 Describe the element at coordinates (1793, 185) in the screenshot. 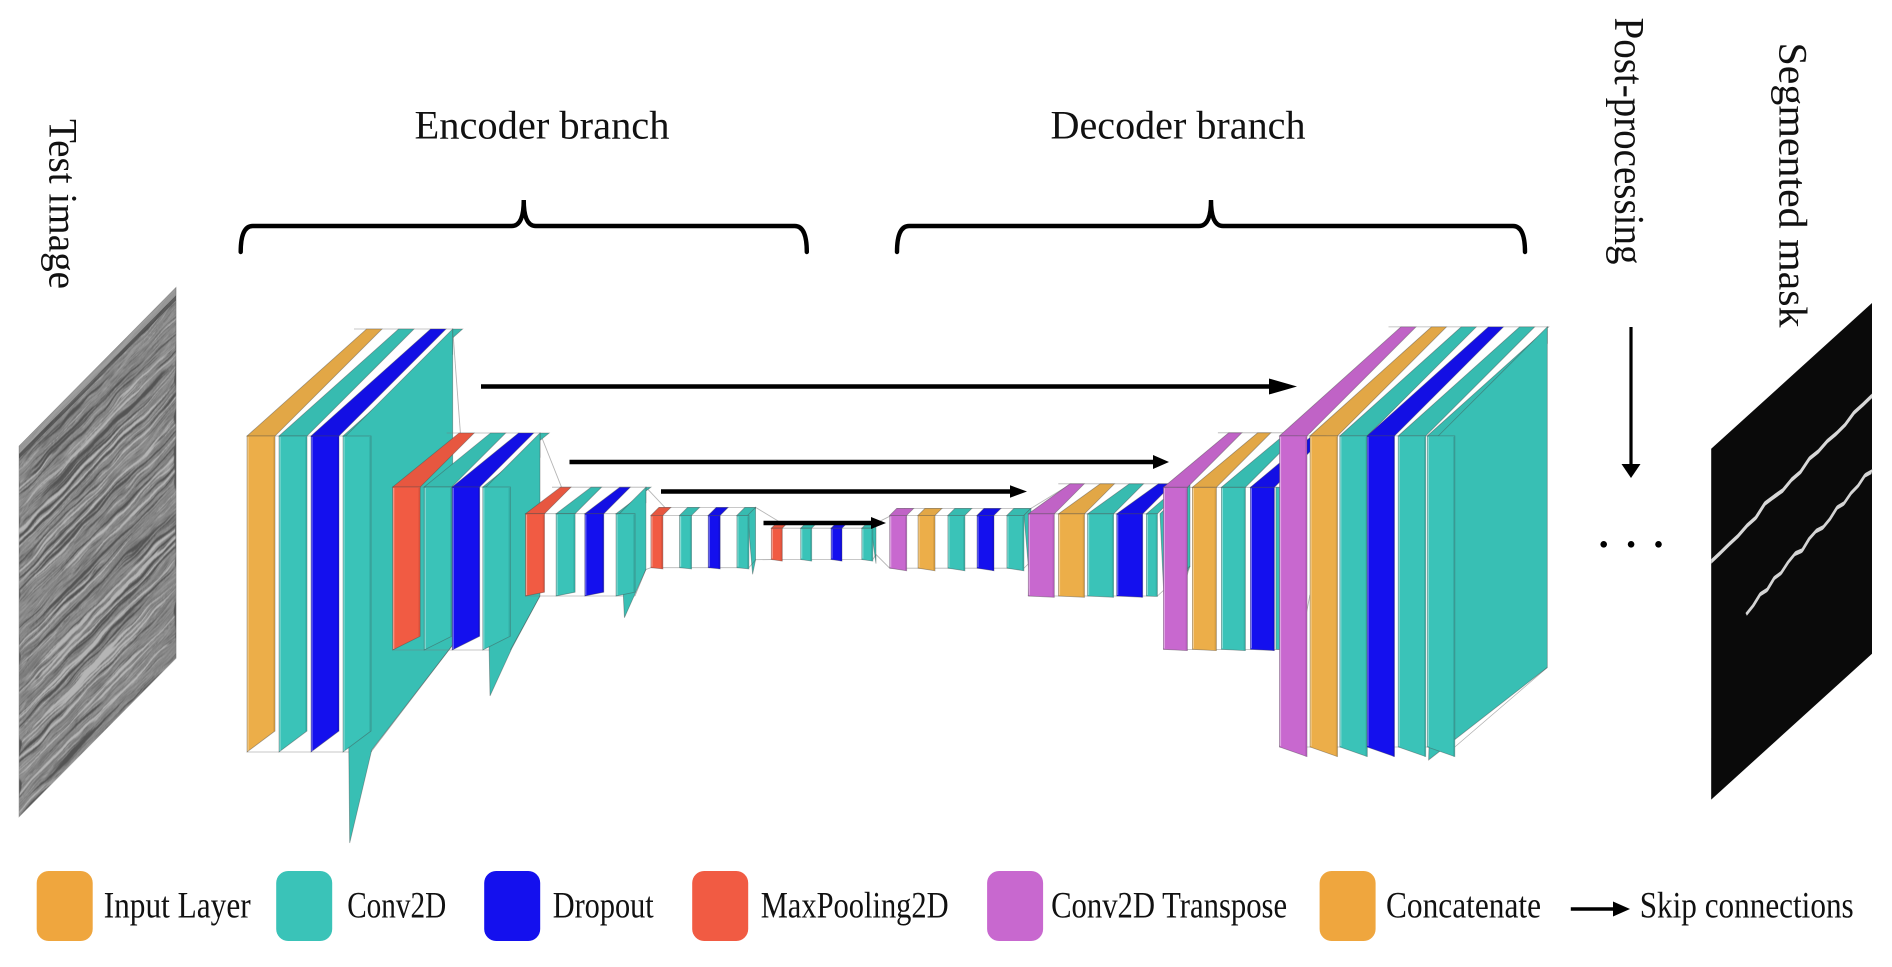

I see `svg-text: Segmented mask` at that location.